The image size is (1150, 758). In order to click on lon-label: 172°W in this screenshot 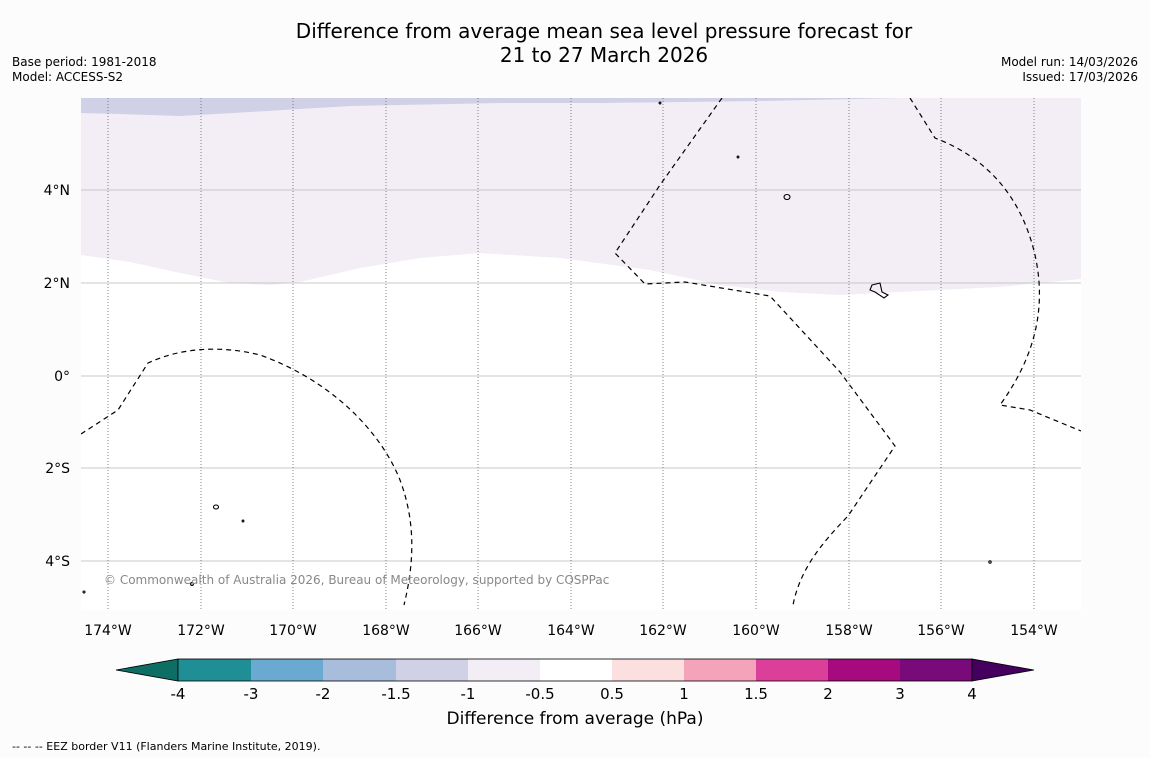, I will do `click(201, 631)`.